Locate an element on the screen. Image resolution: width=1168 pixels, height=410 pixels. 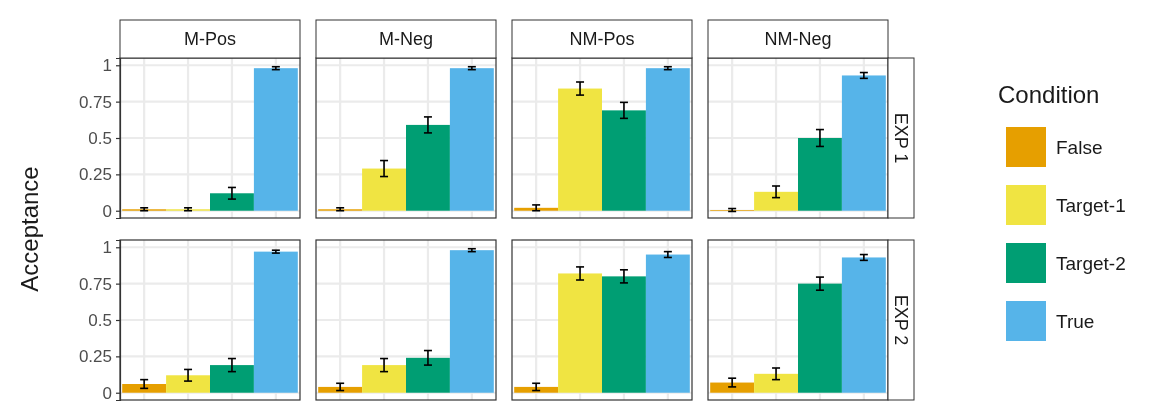
annotation: EXP 1 is located at coordinates (900, 138).